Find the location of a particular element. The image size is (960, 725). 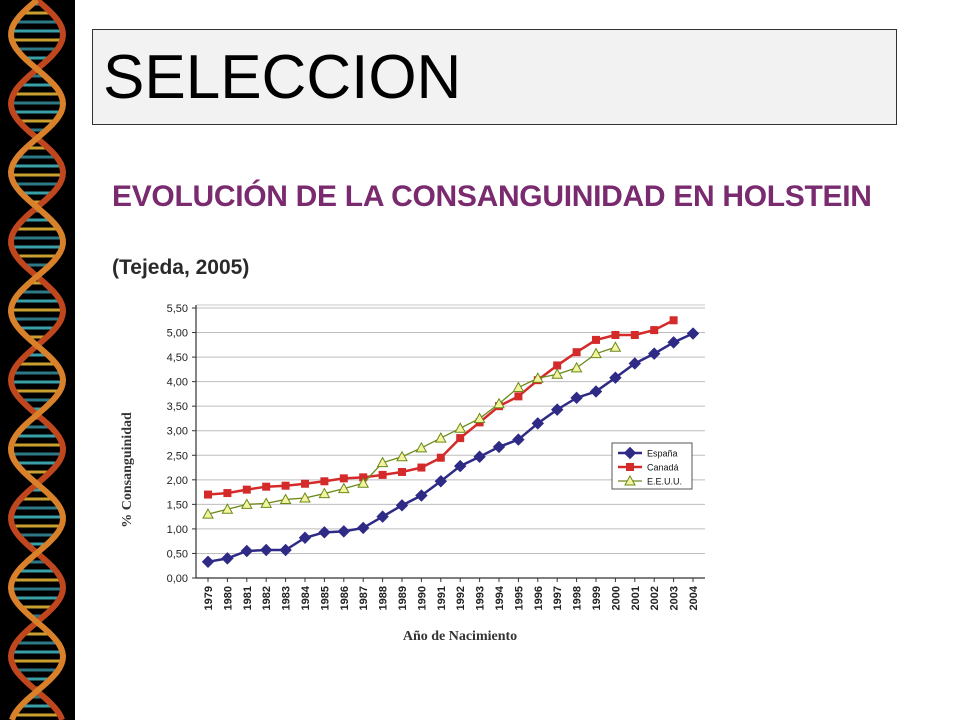

y-tick-label: 0,50 is located at coordinates (177, 554).